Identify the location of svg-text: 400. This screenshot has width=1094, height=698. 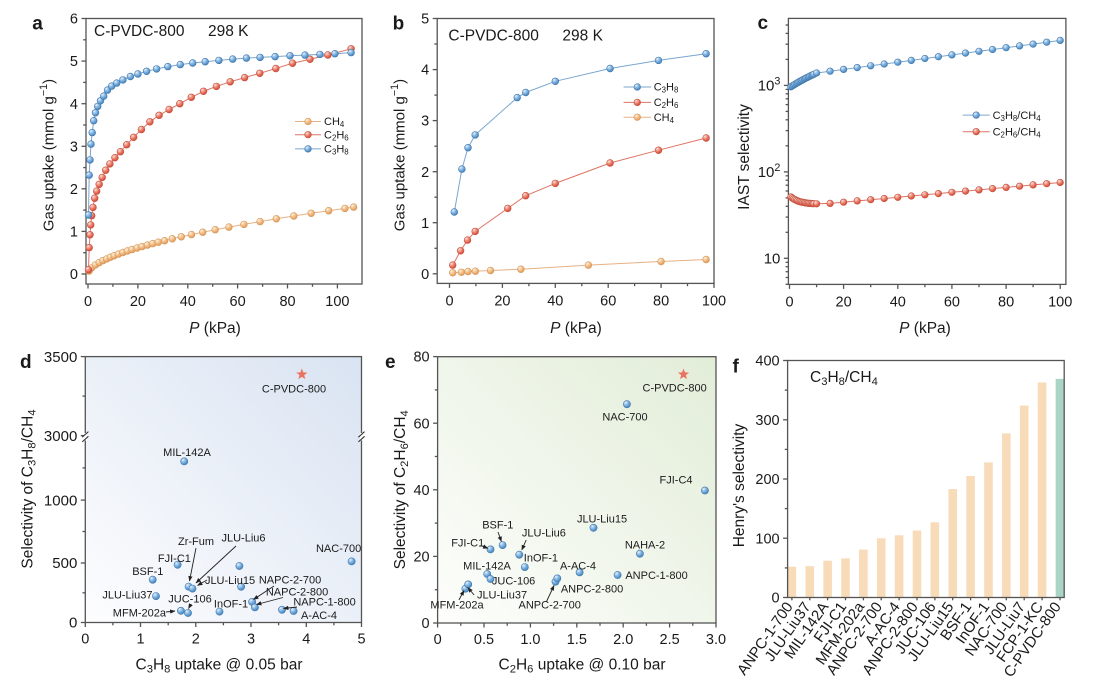
(767, 362).